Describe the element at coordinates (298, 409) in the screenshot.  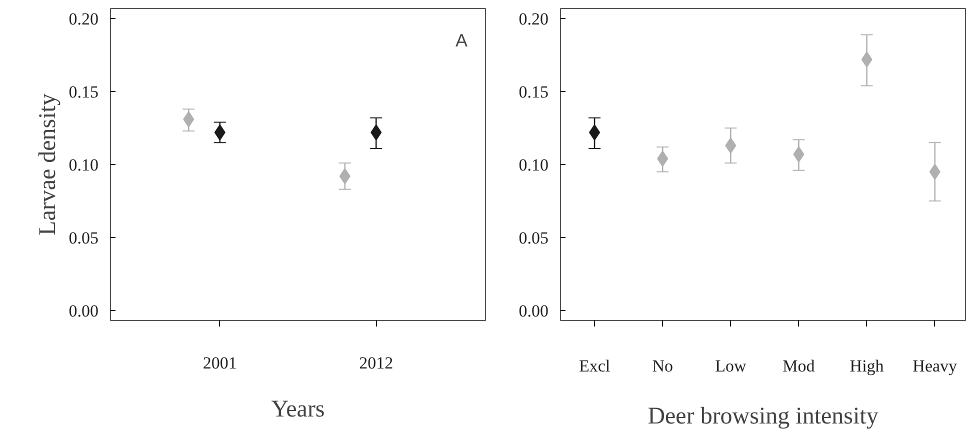
I see `x-axis-title: Years` at that location.